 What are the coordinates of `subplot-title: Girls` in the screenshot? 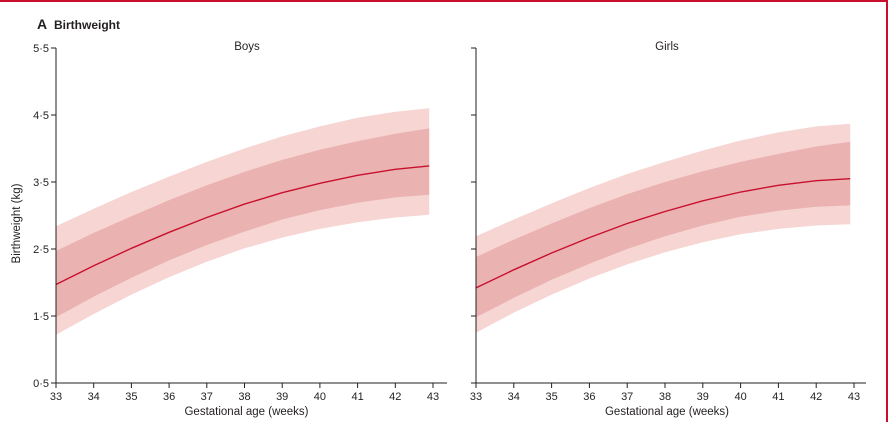 It's located at (667, 47).